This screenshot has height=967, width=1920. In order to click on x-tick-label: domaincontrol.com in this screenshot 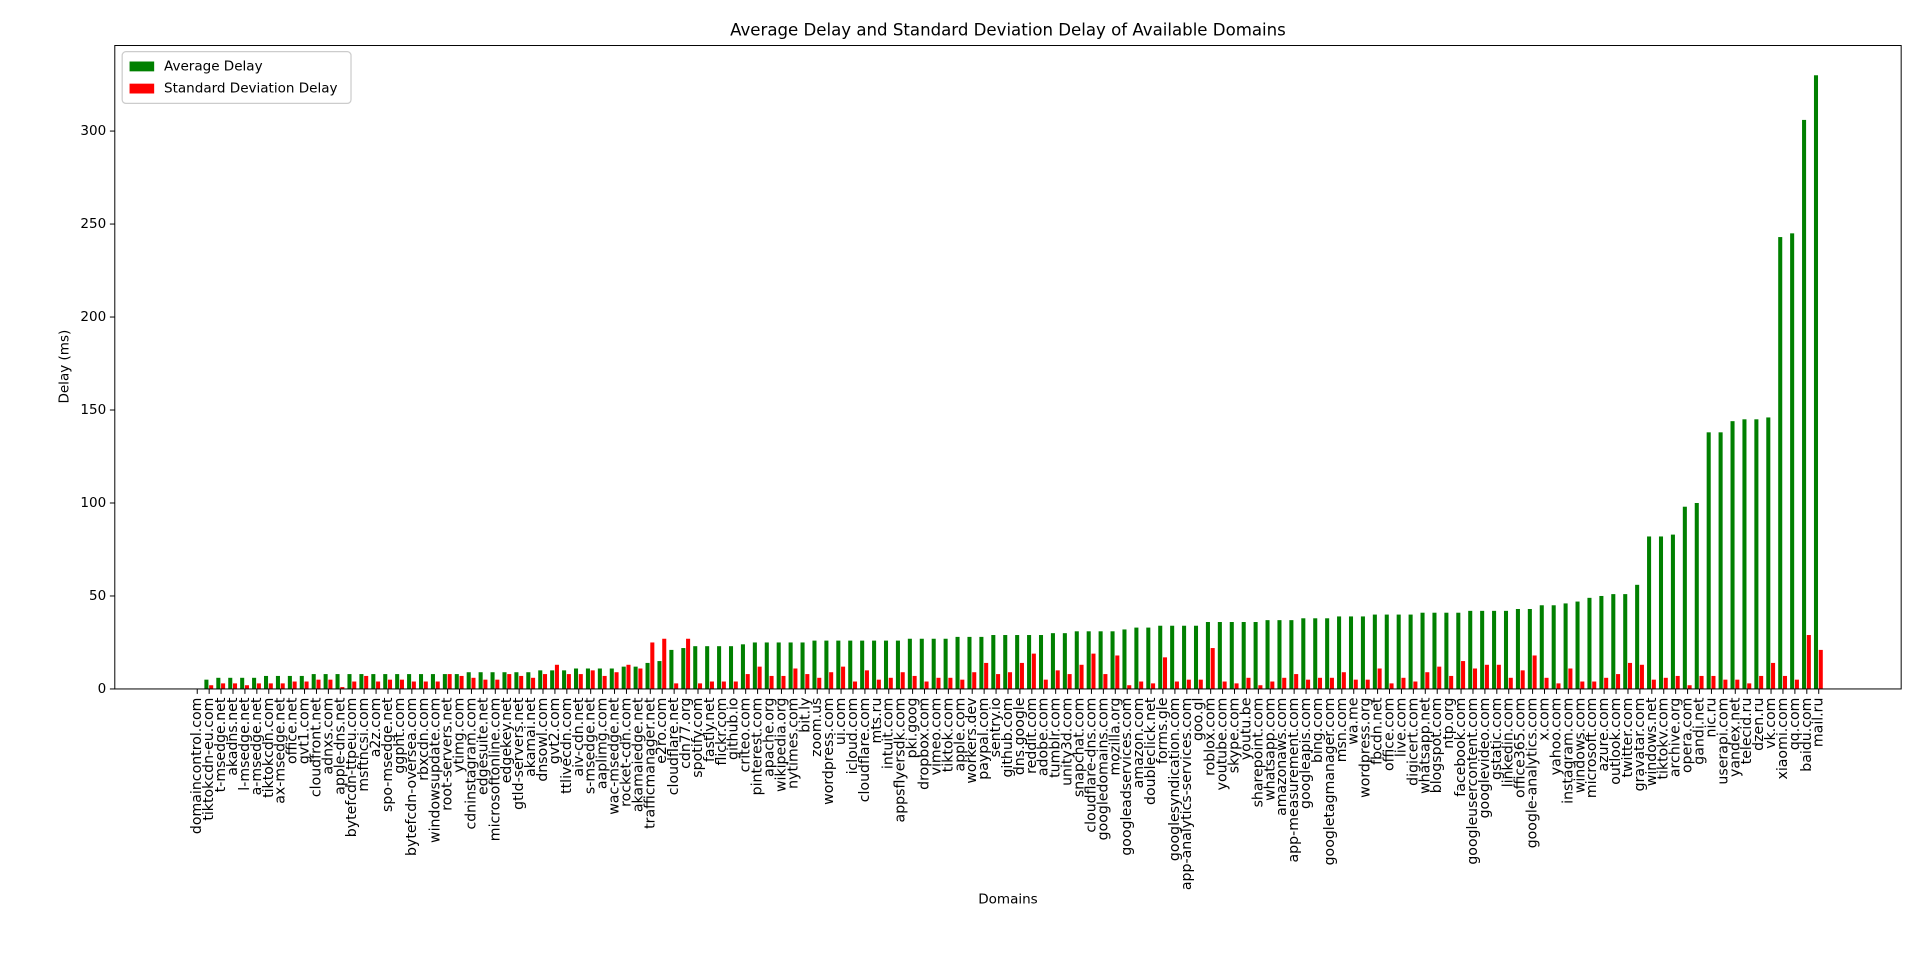, I will do `click(197, 766)`.